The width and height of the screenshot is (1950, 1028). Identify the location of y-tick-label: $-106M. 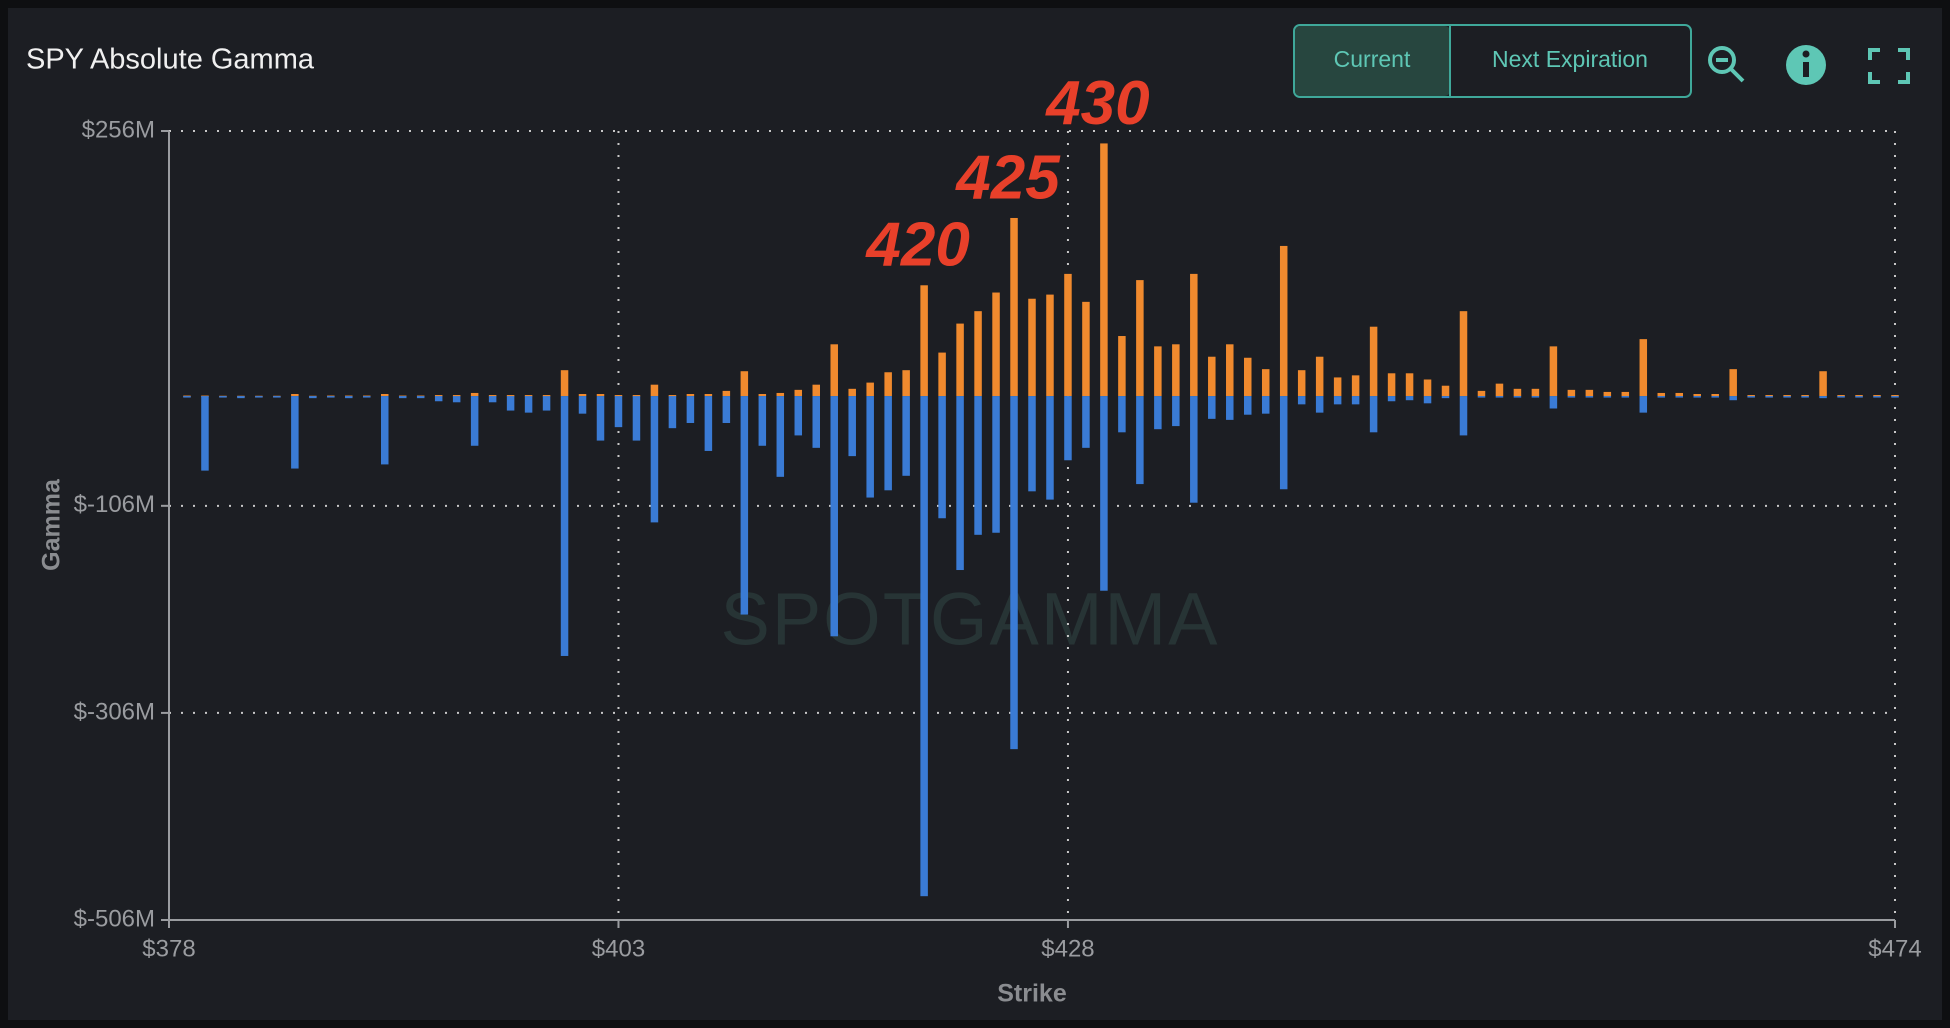
(114, 504).